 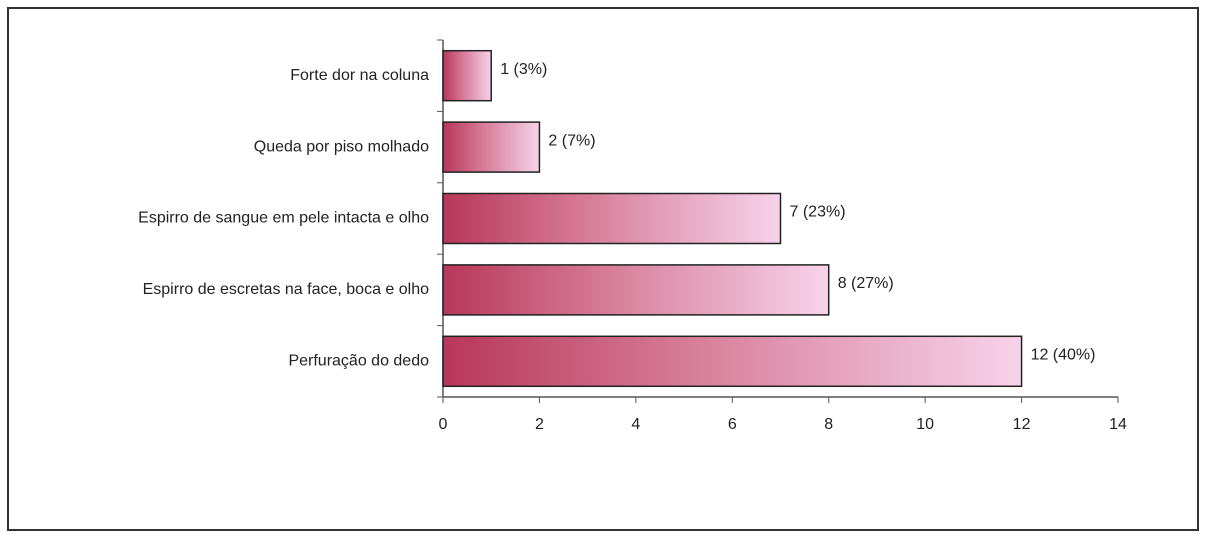 I want to click on x-tick-label: 12, so click(x=1022, y=424).